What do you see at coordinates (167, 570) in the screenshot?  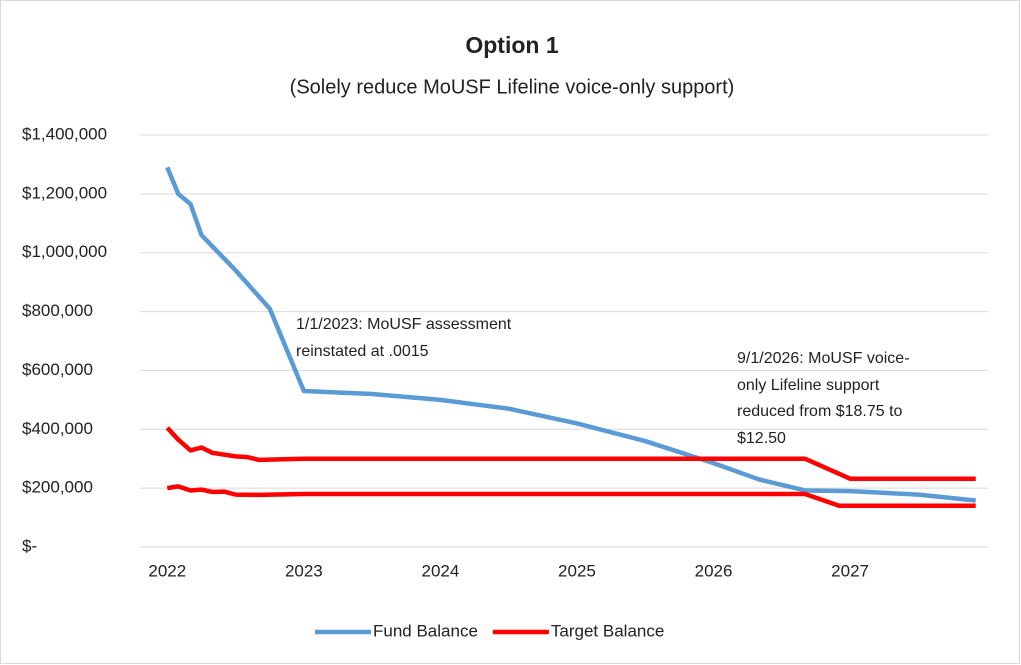 I see `x-tick-label: 2022` at bounding box center [167, 570].